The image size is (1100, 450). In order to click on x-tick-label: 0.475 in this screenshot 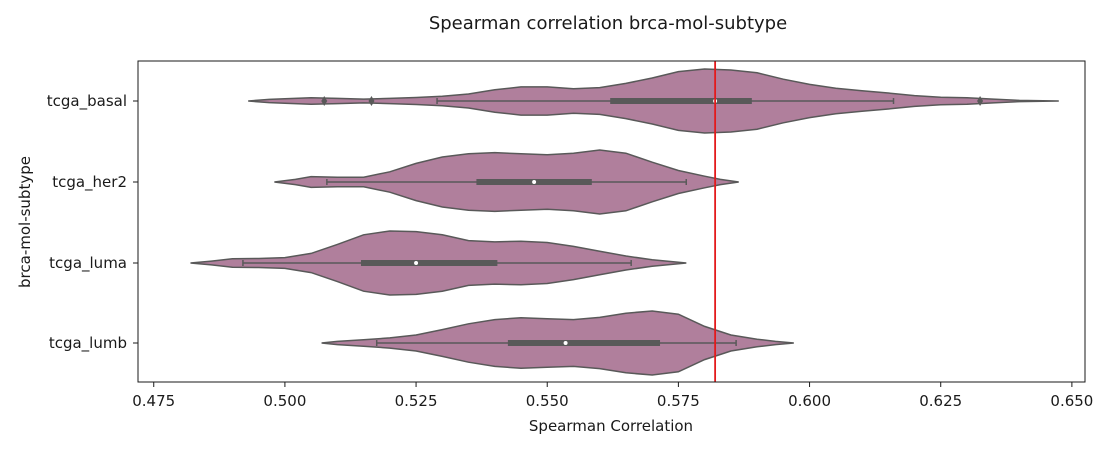, I will do `click(153, 401)`.